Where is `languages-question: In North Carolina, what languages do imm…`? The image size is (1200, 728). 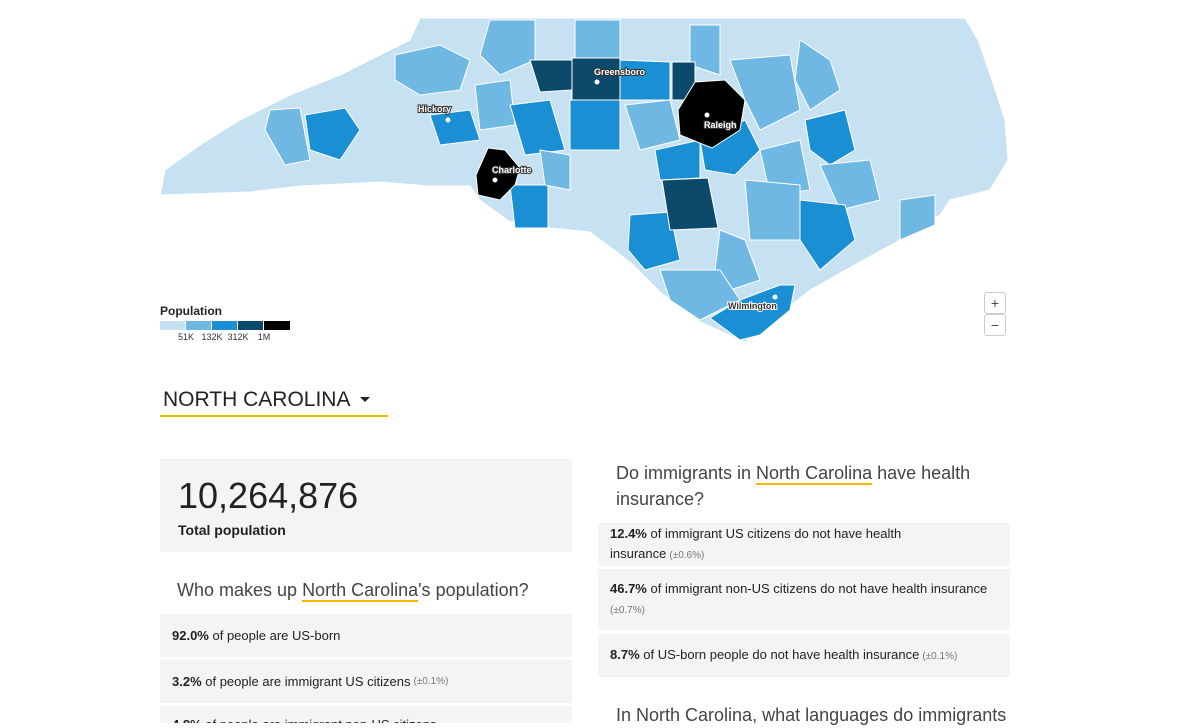
languages-question: In North Carolina, what languages do imm… is located at coordinates (816, 715).